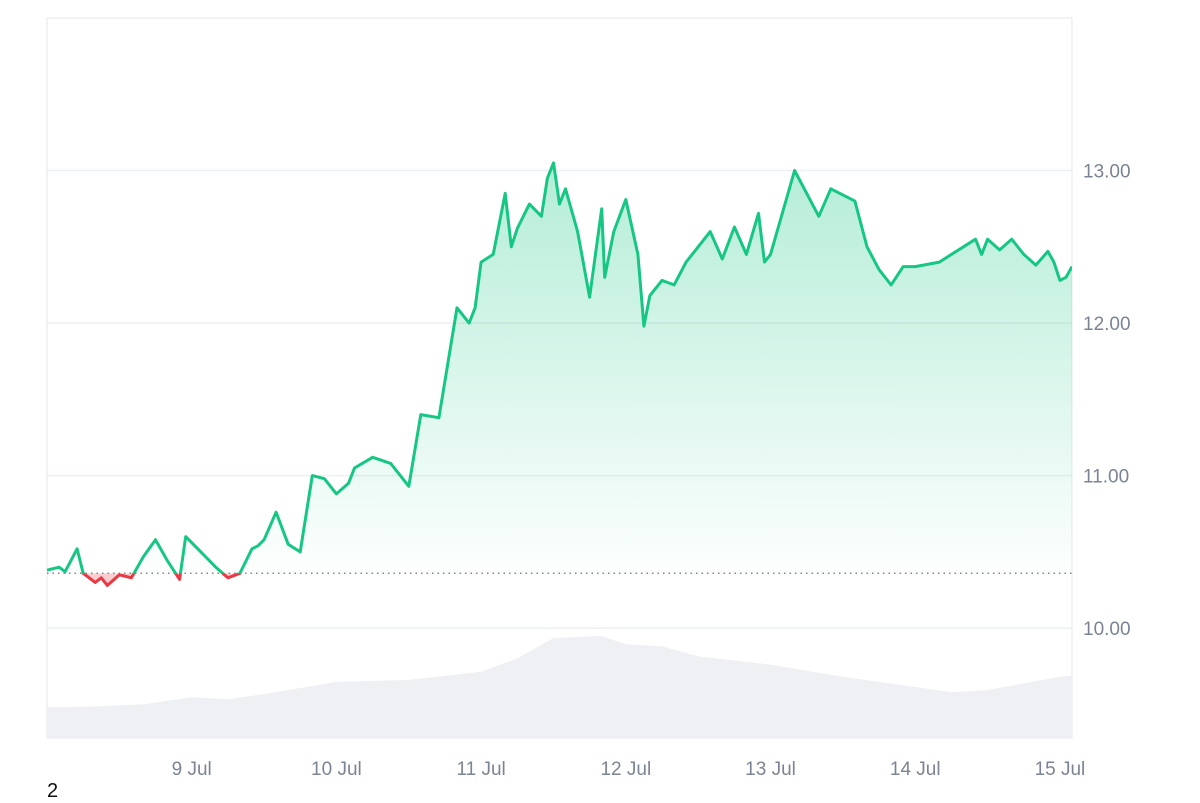 The width and height of the screenshot is (1200, 803). Describe the element at coordinates (1107, 629) in the screenshot. I see `y-tick-label: 10.00` at that location.